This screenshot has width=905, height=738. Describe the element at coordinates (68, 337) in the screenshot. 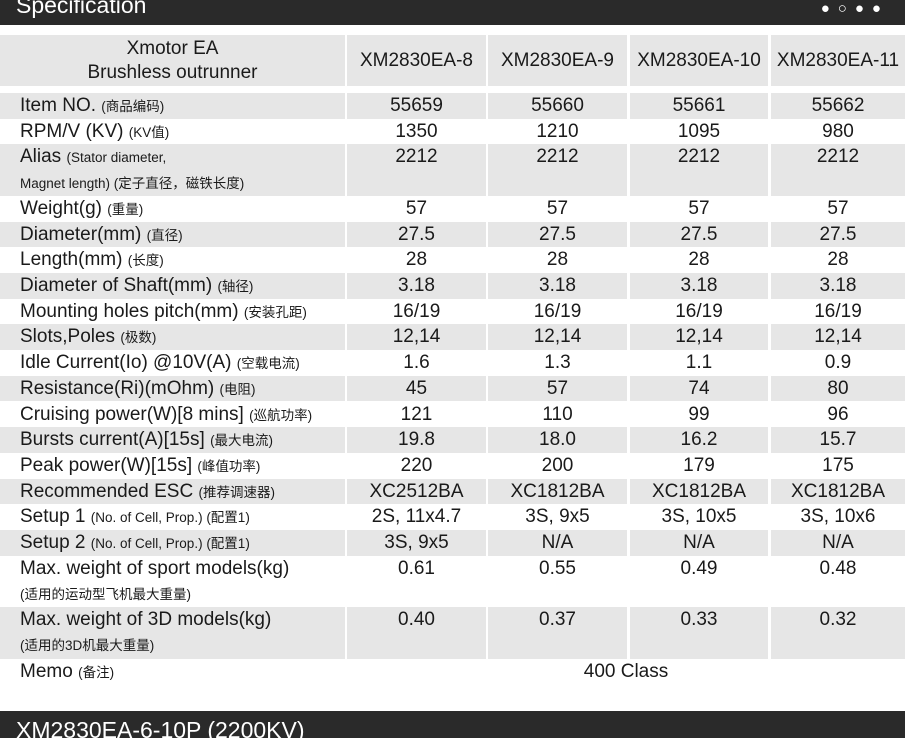

I see `row-label-text: Slots,Poles` at that location.